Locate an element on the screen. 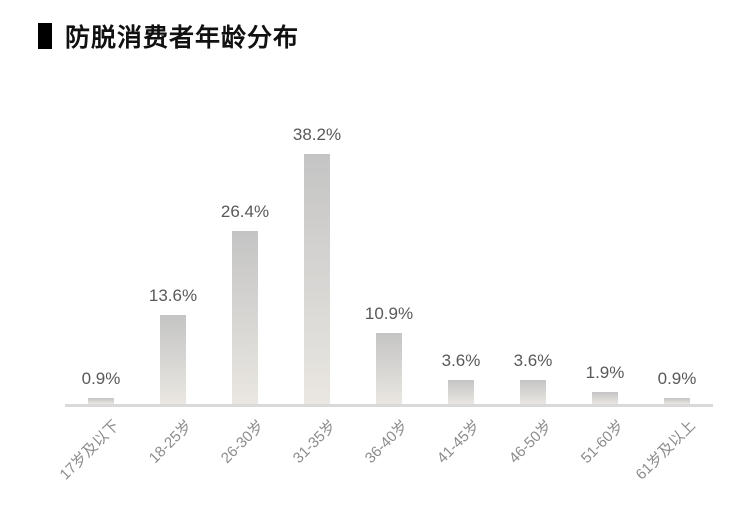 The height and width of the screenshot is (517, 737). x-axis-label: 26-30岁 is located at coordinates (242, 442).